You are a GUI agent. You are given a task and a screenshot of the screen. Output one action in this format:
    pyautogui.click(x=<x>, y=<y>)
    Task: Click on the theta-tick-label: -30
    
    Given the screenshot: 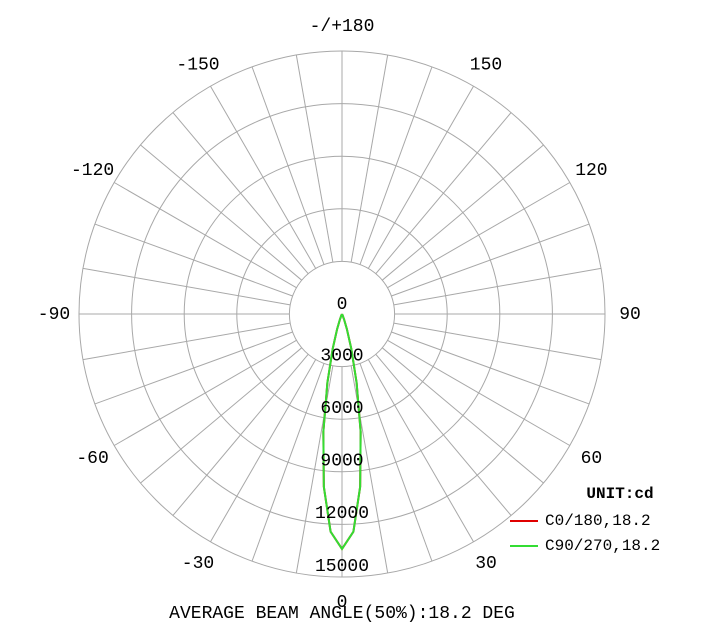 What is the action you would take?
    pyautogui.click(x=198, y=564)
    